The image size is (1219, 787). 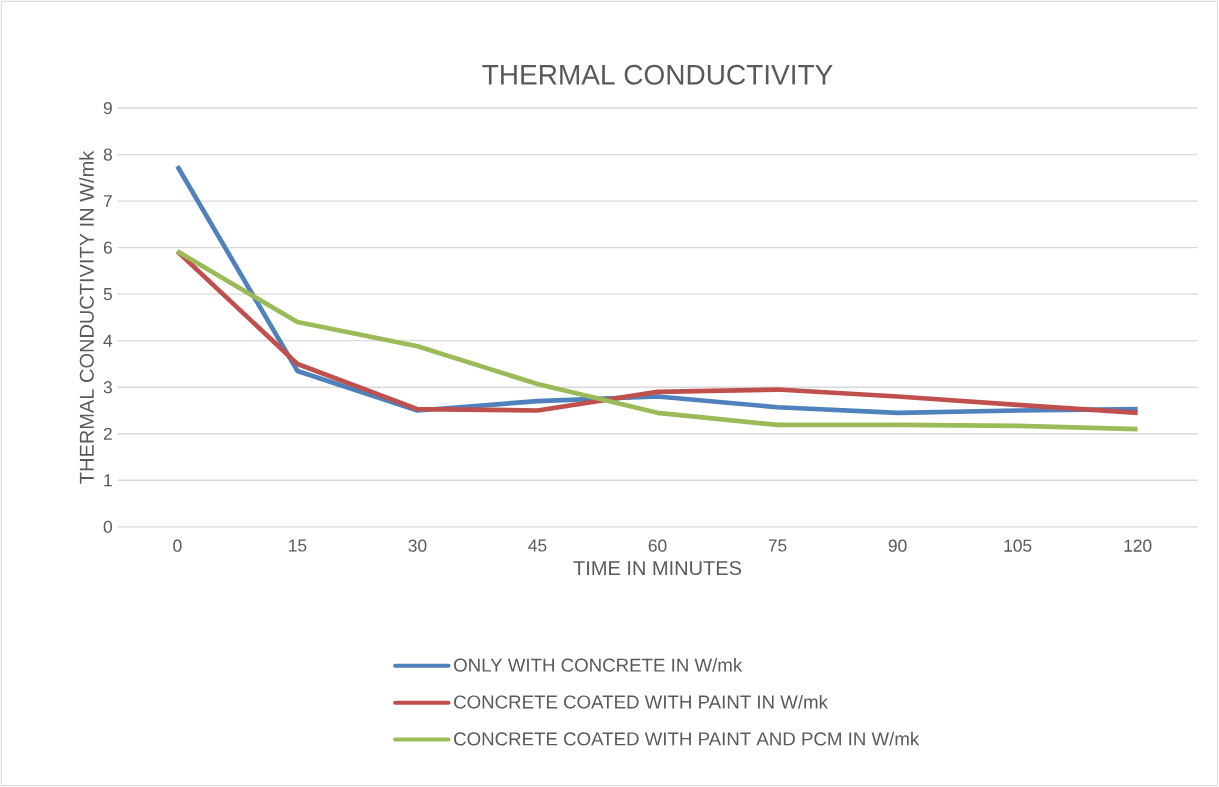 What do you see at coordinates (107, 294) in the screenshot?
I see `y-tick-label: 5` at bounding box center [107, 294].